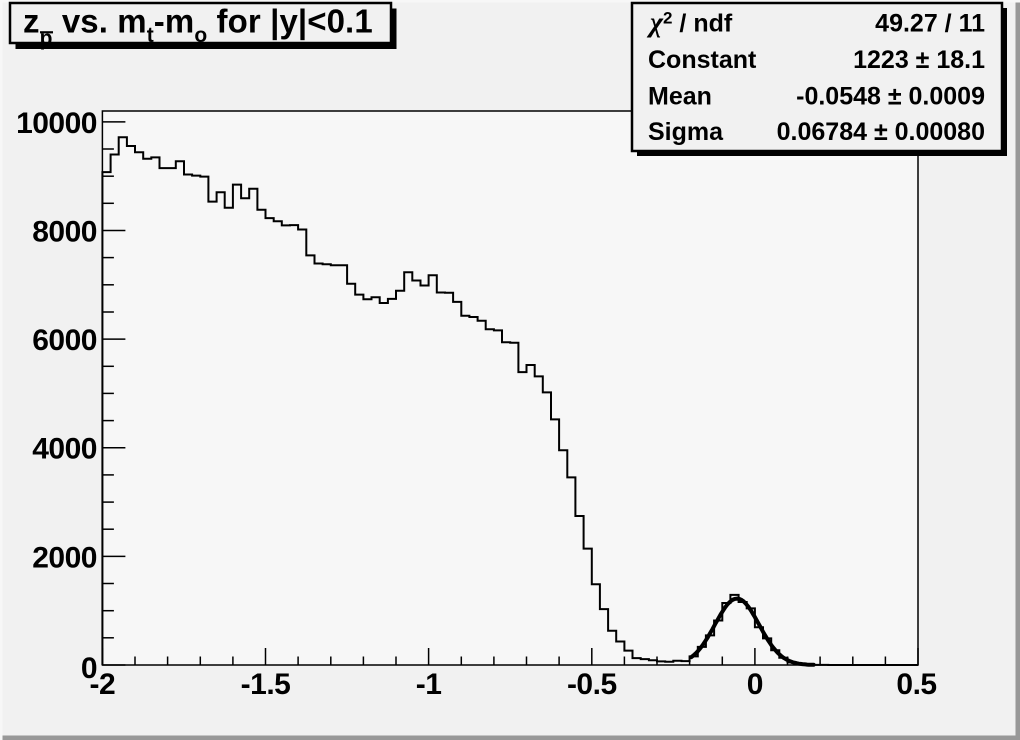 This screenshot has height=740, width=1020. What do you see at coordinates (881, 132) in the screenshot?
I see `svg-text: 0.06784 ± 0.00080` at bounding box center [881, 132].